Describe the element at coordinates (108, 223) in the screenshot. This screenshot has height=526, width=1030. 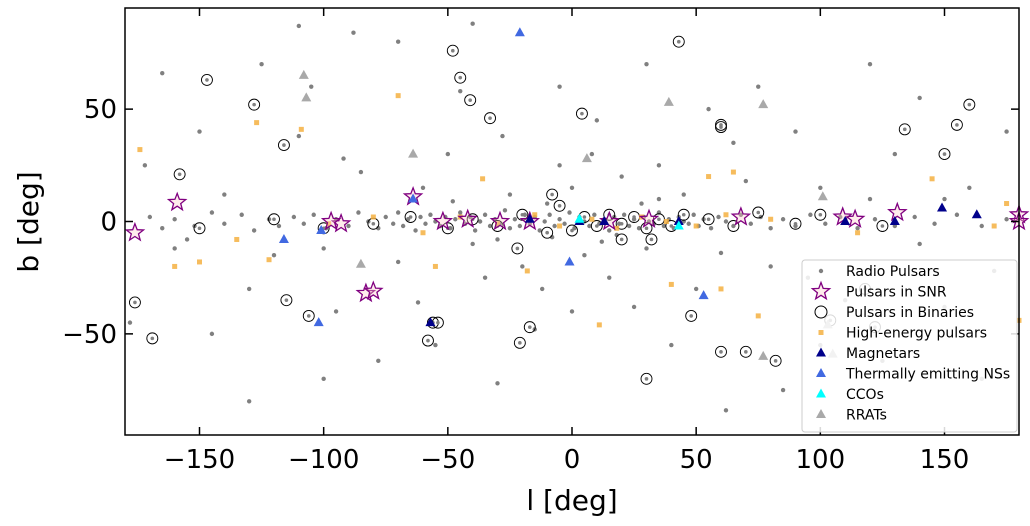
I see `y-tick-label: 0` at that location.